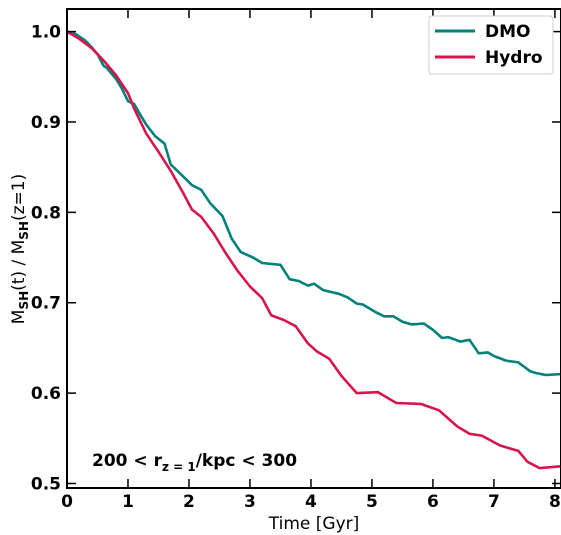 The image size is (561, 535). Describe the element at coordinates (314, 524) in the screenshot. I see `x-axis-label: Time [Gyr]` at that location.